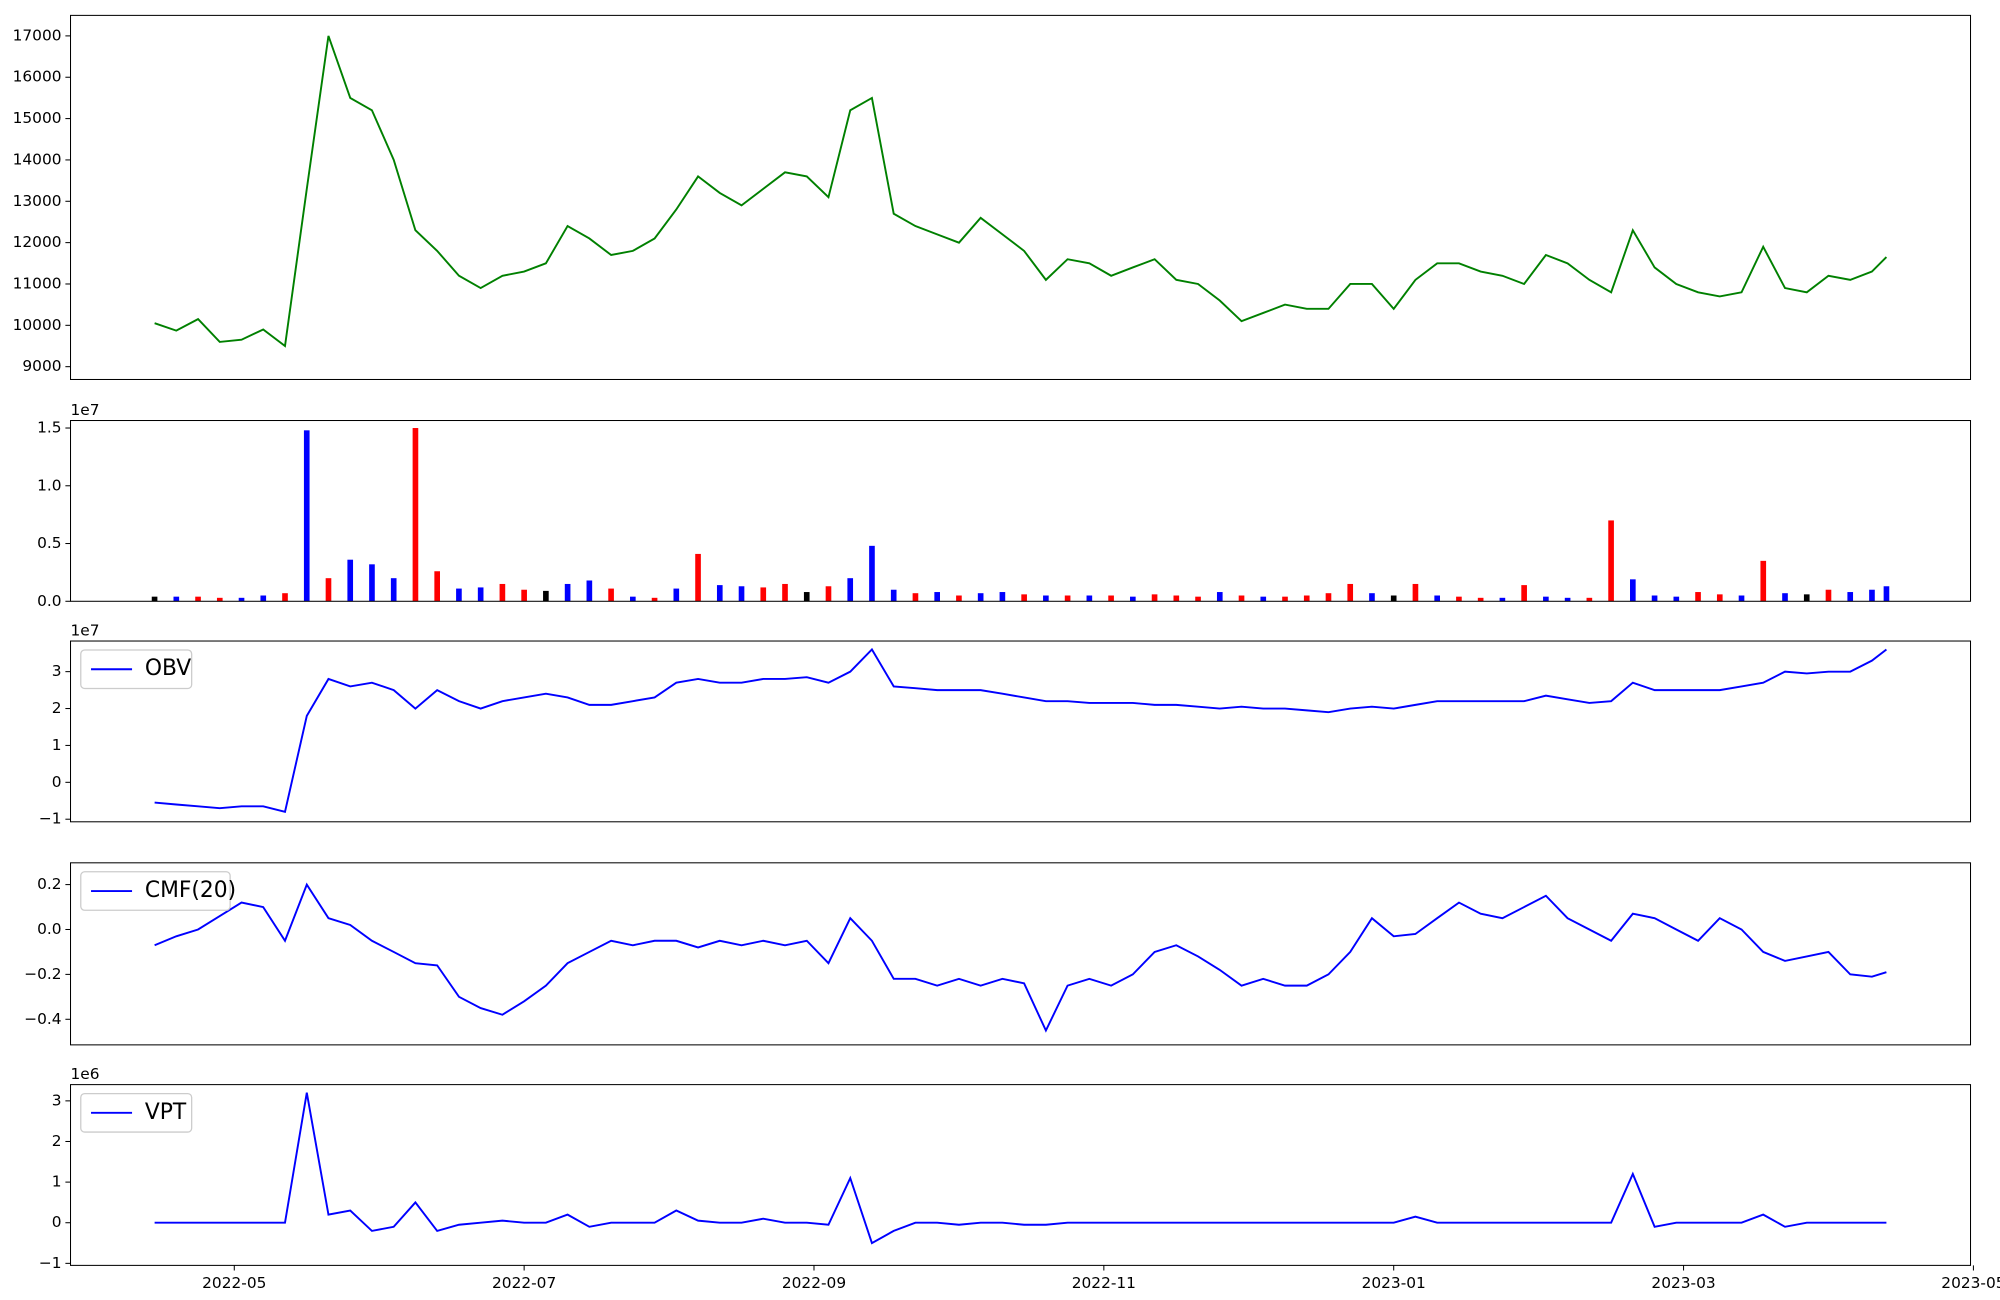 The width and height of the screenshot is (2000, 1300). What do you see at coordinates (42, 974) in the screenshot?
I see `y-tick-label: −0.2` at bounding box center [42, 974].